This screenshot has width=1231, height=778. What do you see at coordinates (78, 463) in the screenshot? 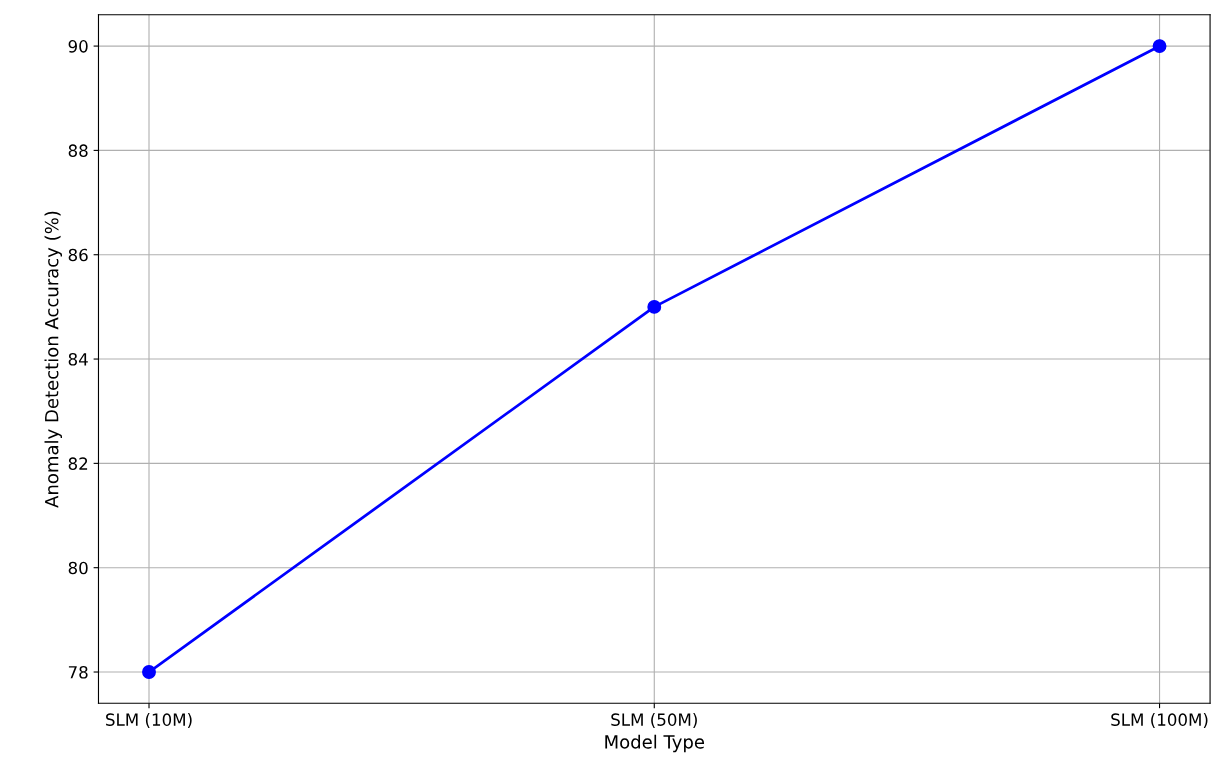
I see `y-tick-label: 82` at bounding box center [78, 463].